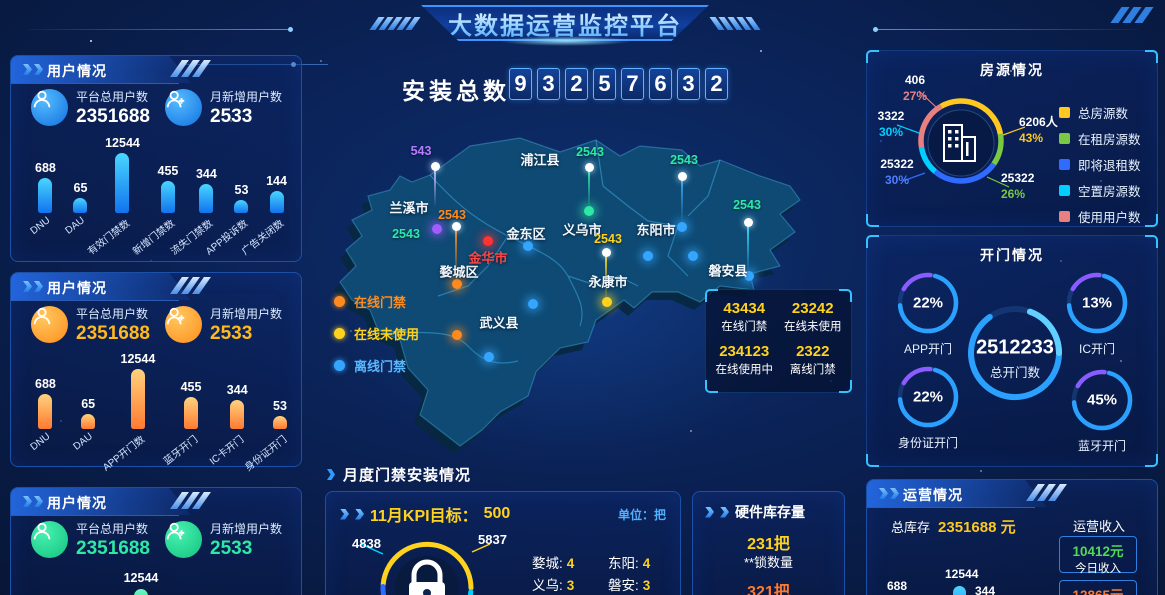 The height and width of the screenshot is (595, 1165). I want to click on bar-category: 蓝牙开门, so click(181, 451).